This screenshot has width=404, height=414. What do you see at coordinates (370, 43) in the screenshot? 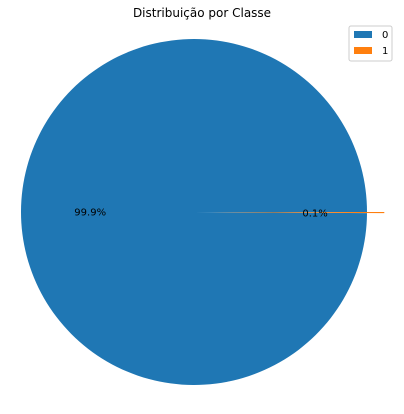
I see `legend: 0 1` at bounding box center [370, 43].